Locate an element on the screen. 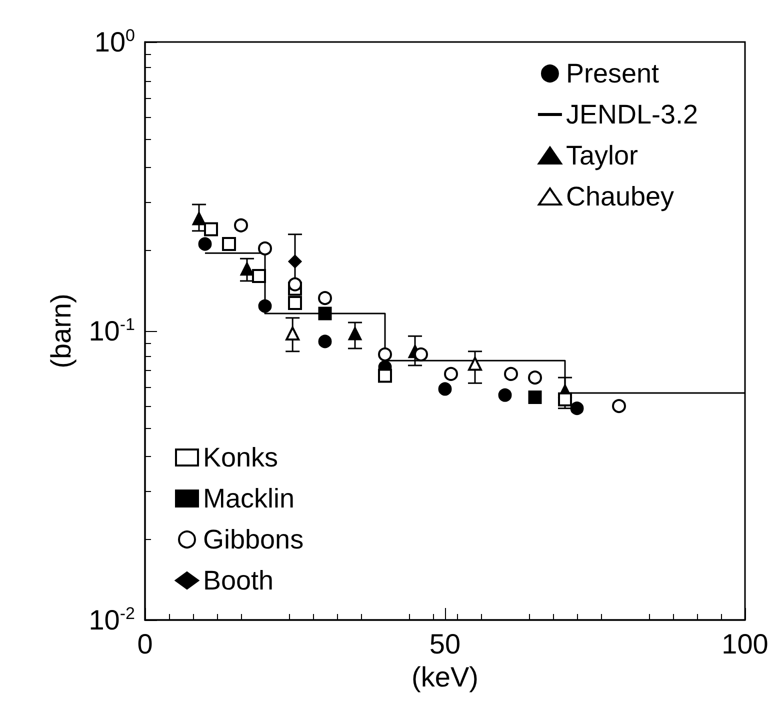 Image resolution: width=783 pixels, height=714 pixels. x-axis-title: (keV) is located at coordinates (445, 676).